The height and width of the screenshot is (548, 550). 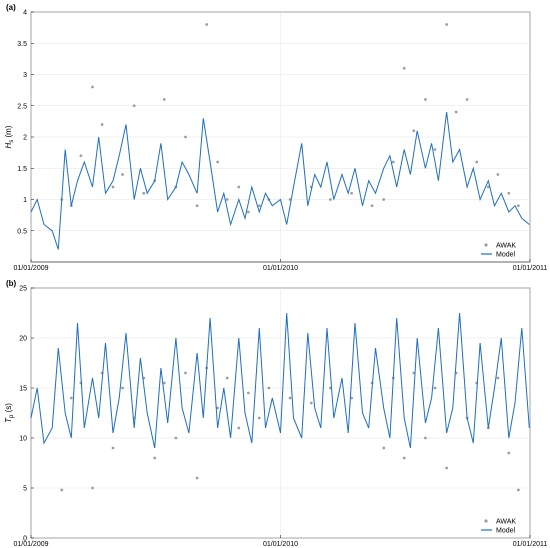 What do you see at coordinates (25, 138) in the screenshot?
I see `y-tick-label: 2` at bounding box center [25, 138].